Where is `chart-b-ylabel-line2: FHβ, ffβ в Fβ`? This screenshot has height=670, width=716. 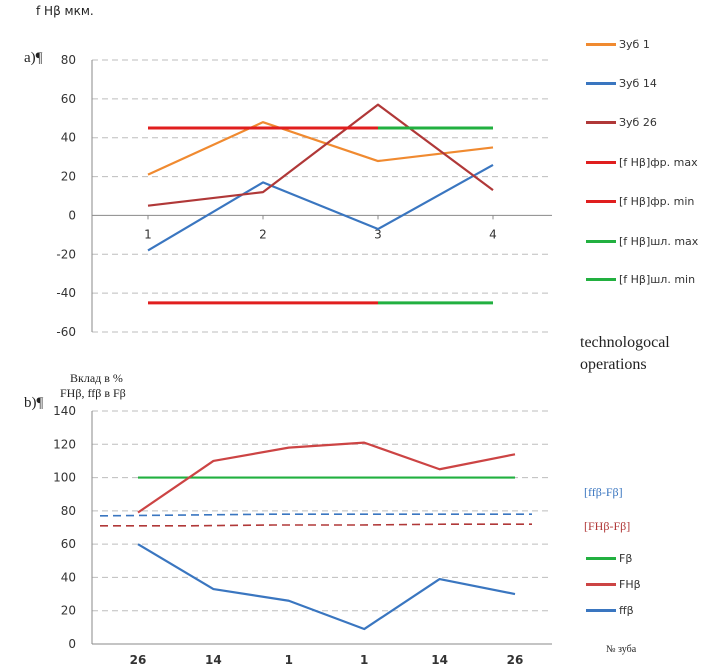
chart-b-ylabel-line2: FHβ, ffβ в Fβ is located at coordinates (93, 393).